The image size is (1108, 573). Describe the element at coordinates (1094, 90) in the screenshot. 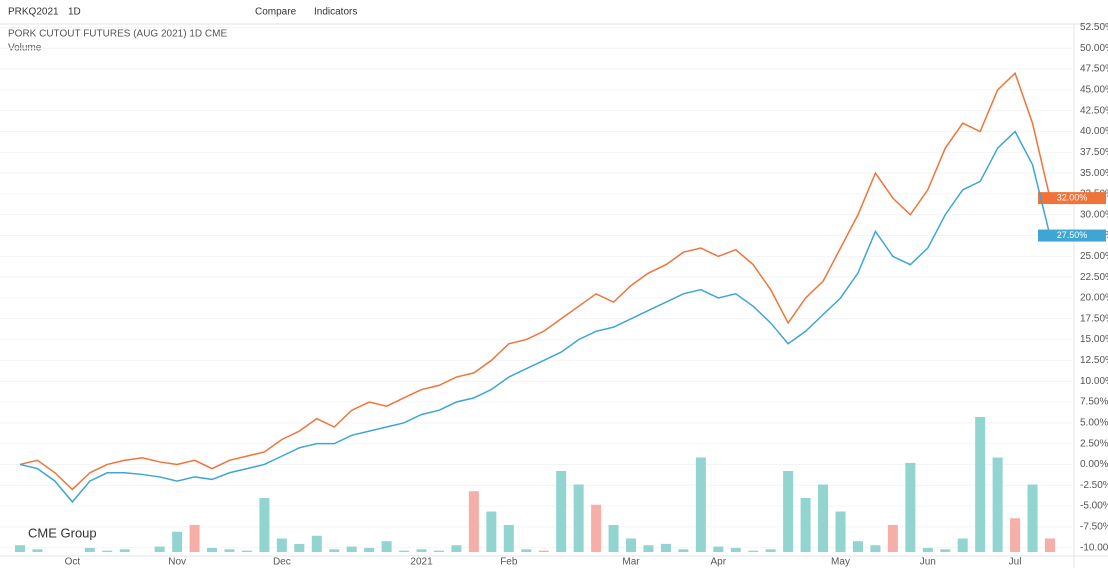

I see `y-tick-label: 45.00%` at that location.